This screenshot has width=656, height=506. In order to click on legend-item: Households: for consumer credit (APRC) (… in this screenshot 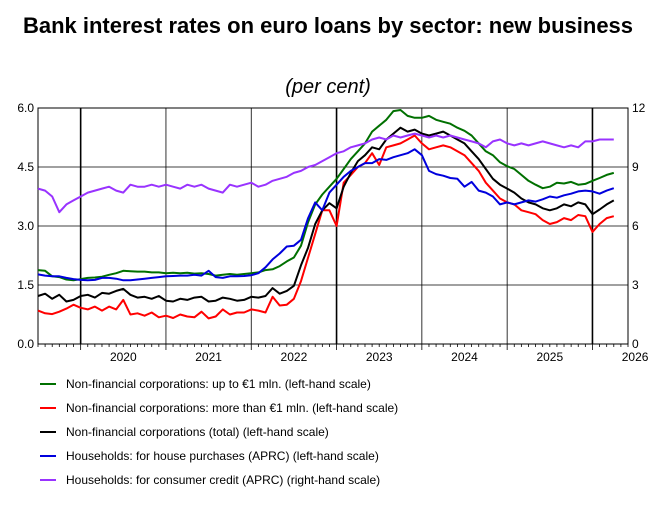, I will do `click(219, 480)`.